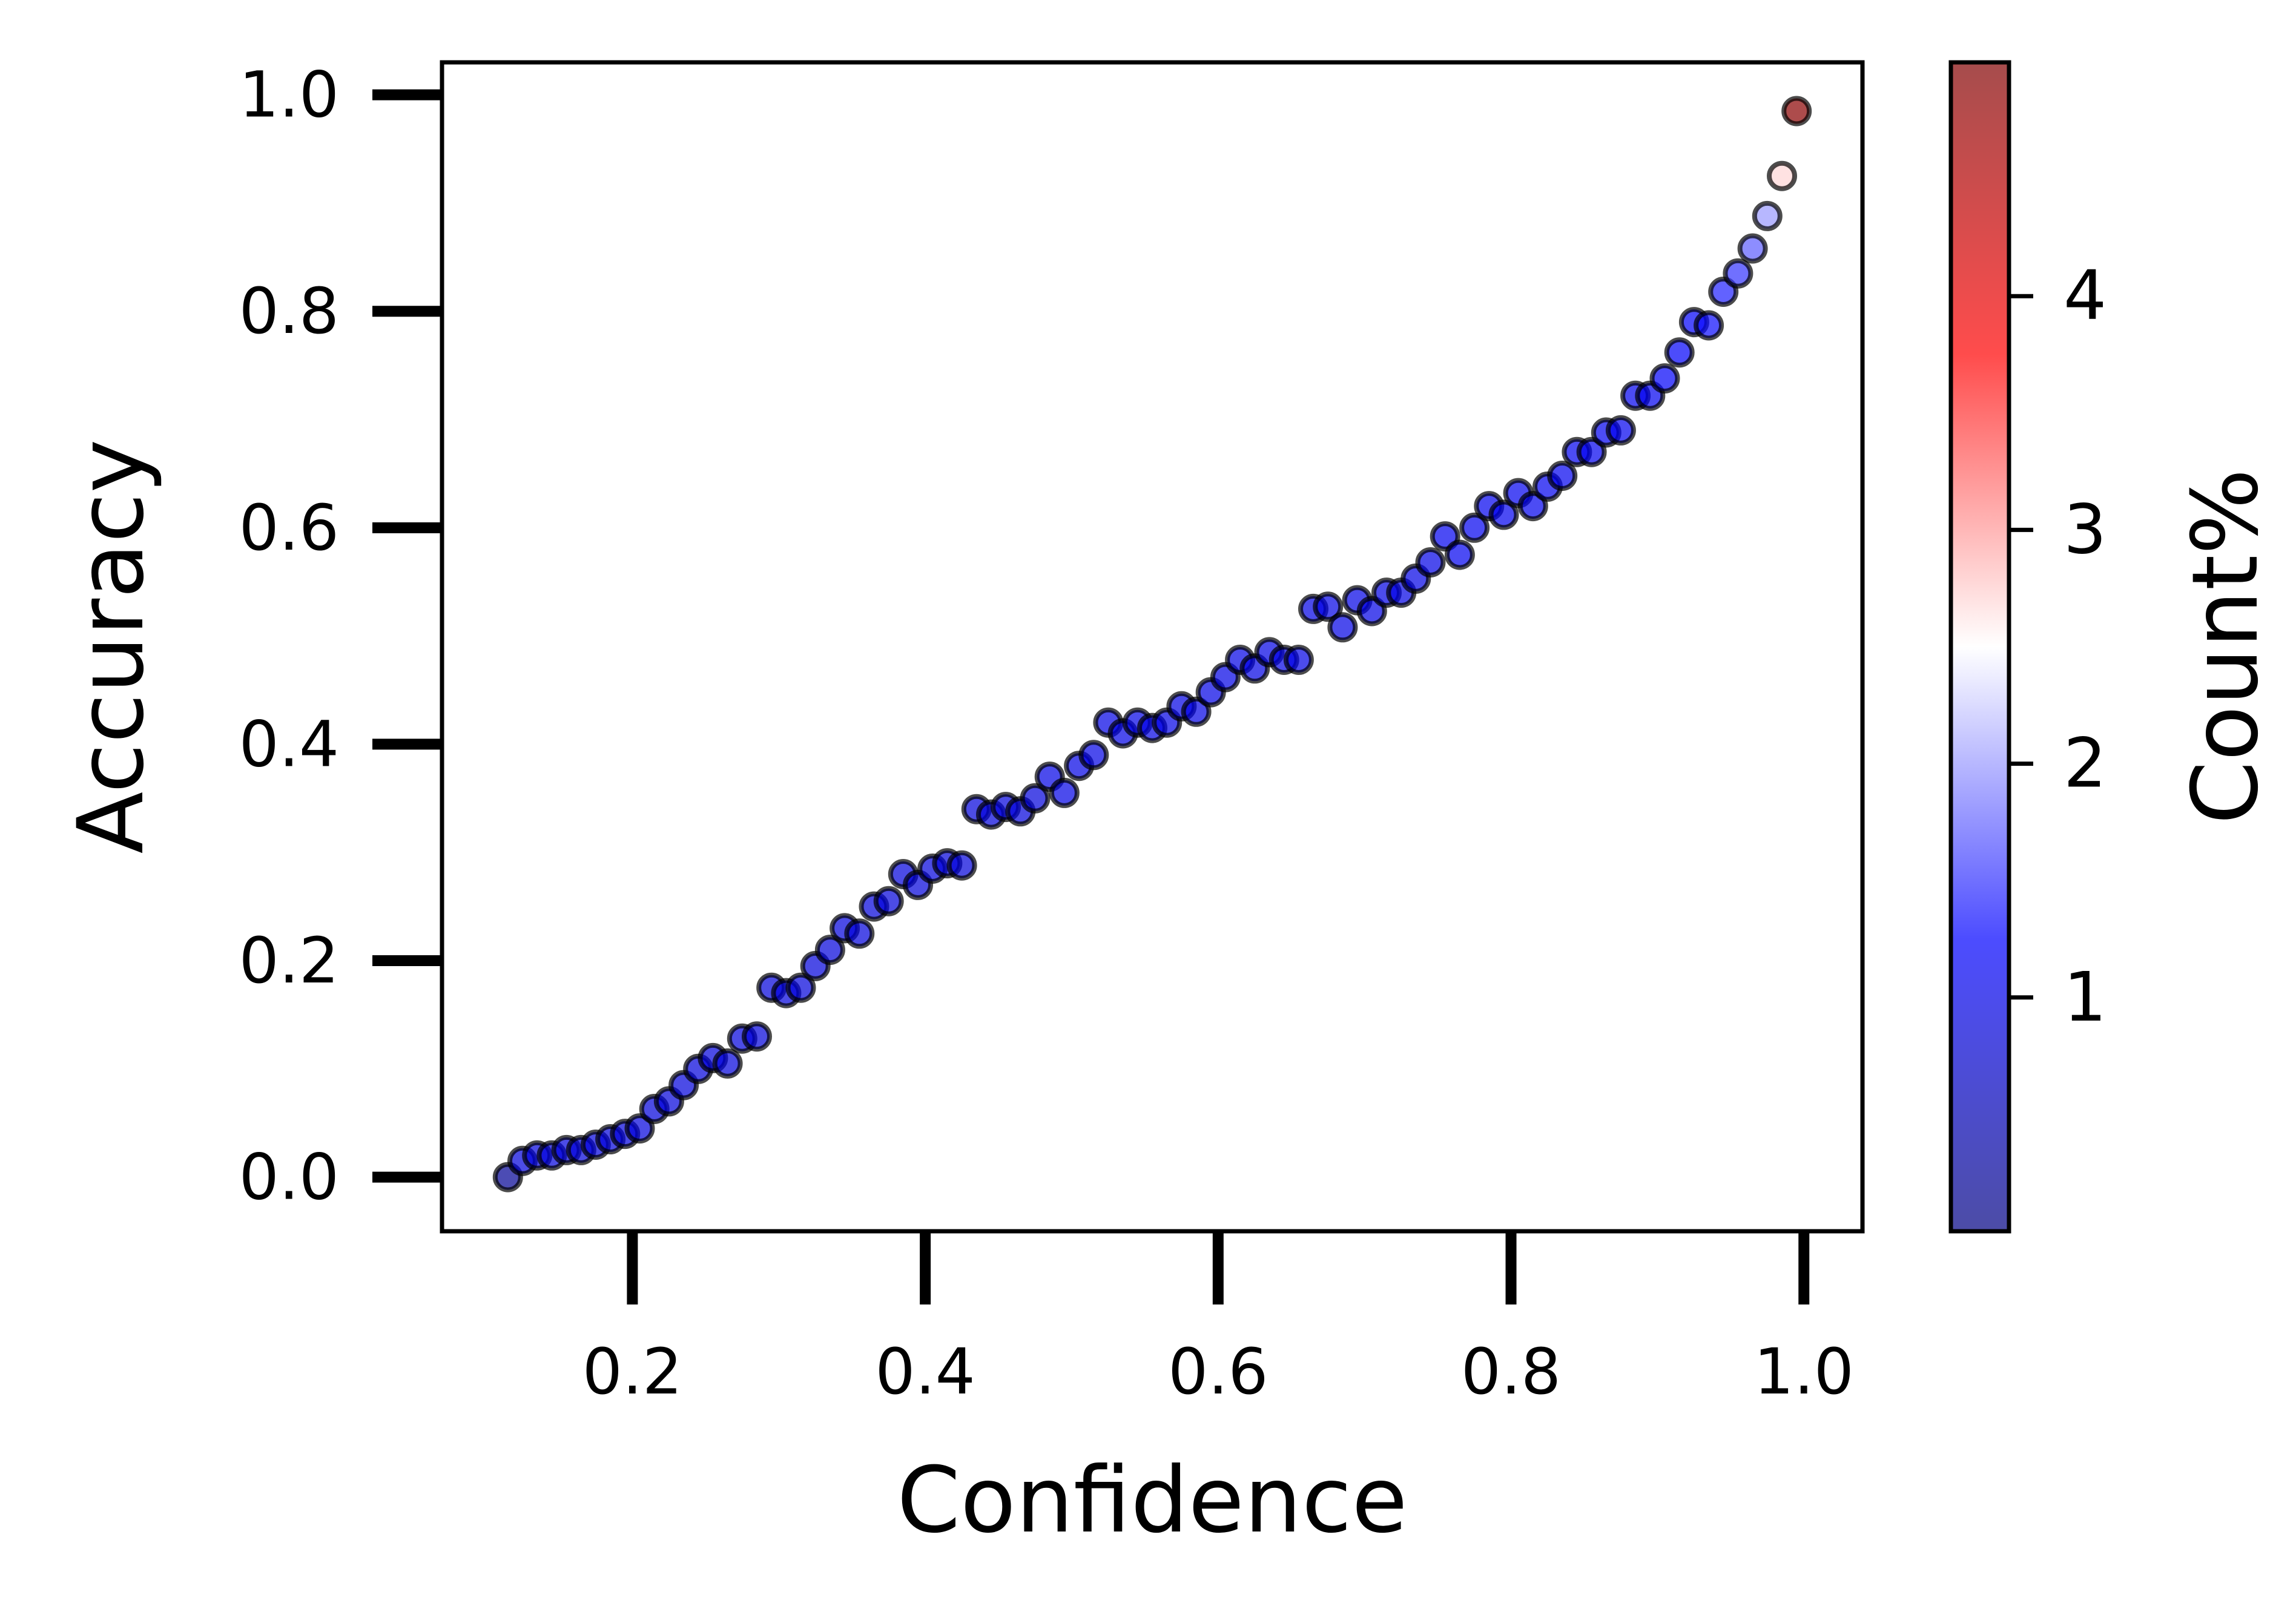  I want to click on x-tick-label: 0.4, so click(925, 1372).